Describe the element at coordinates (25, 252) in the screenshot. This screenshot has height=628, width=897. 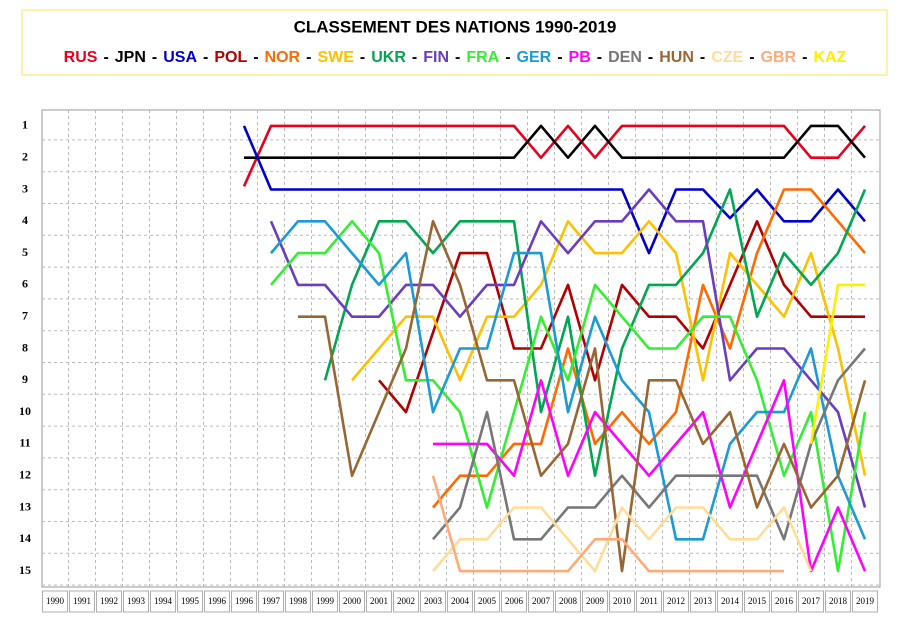
I see `y-tick-label: 5` at that location.